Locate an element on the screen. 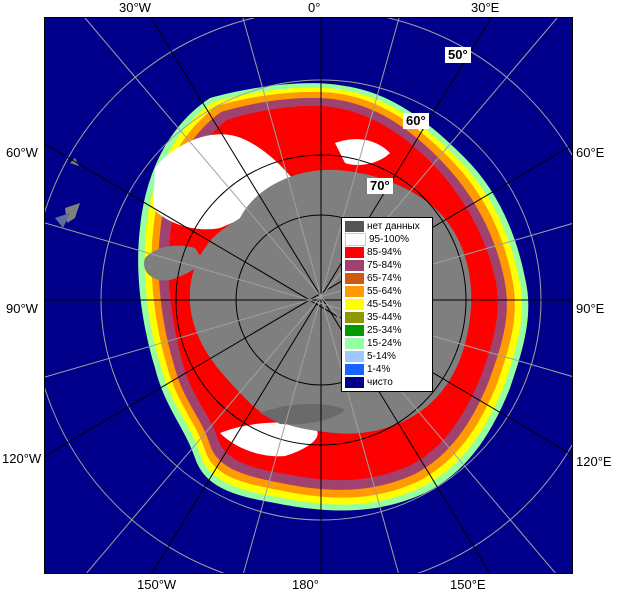 This screenshot has height=594, width=617. lon-label-120e: 120°E is located at coordinates (594, 461).